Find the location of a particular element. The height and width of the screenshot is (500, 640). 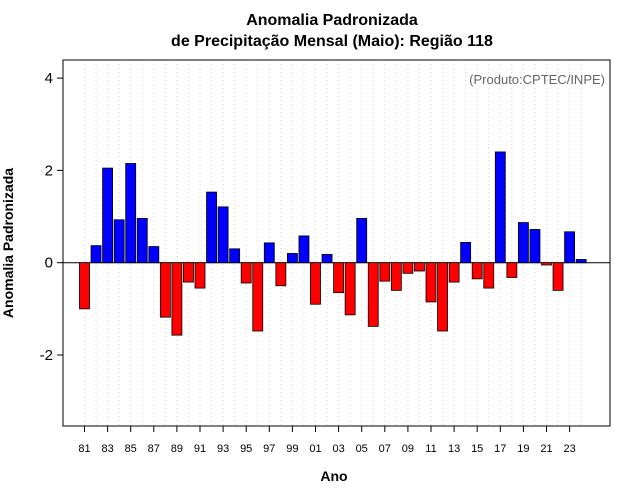

y-tick-label: 0 is located at coordinates (49, 263).